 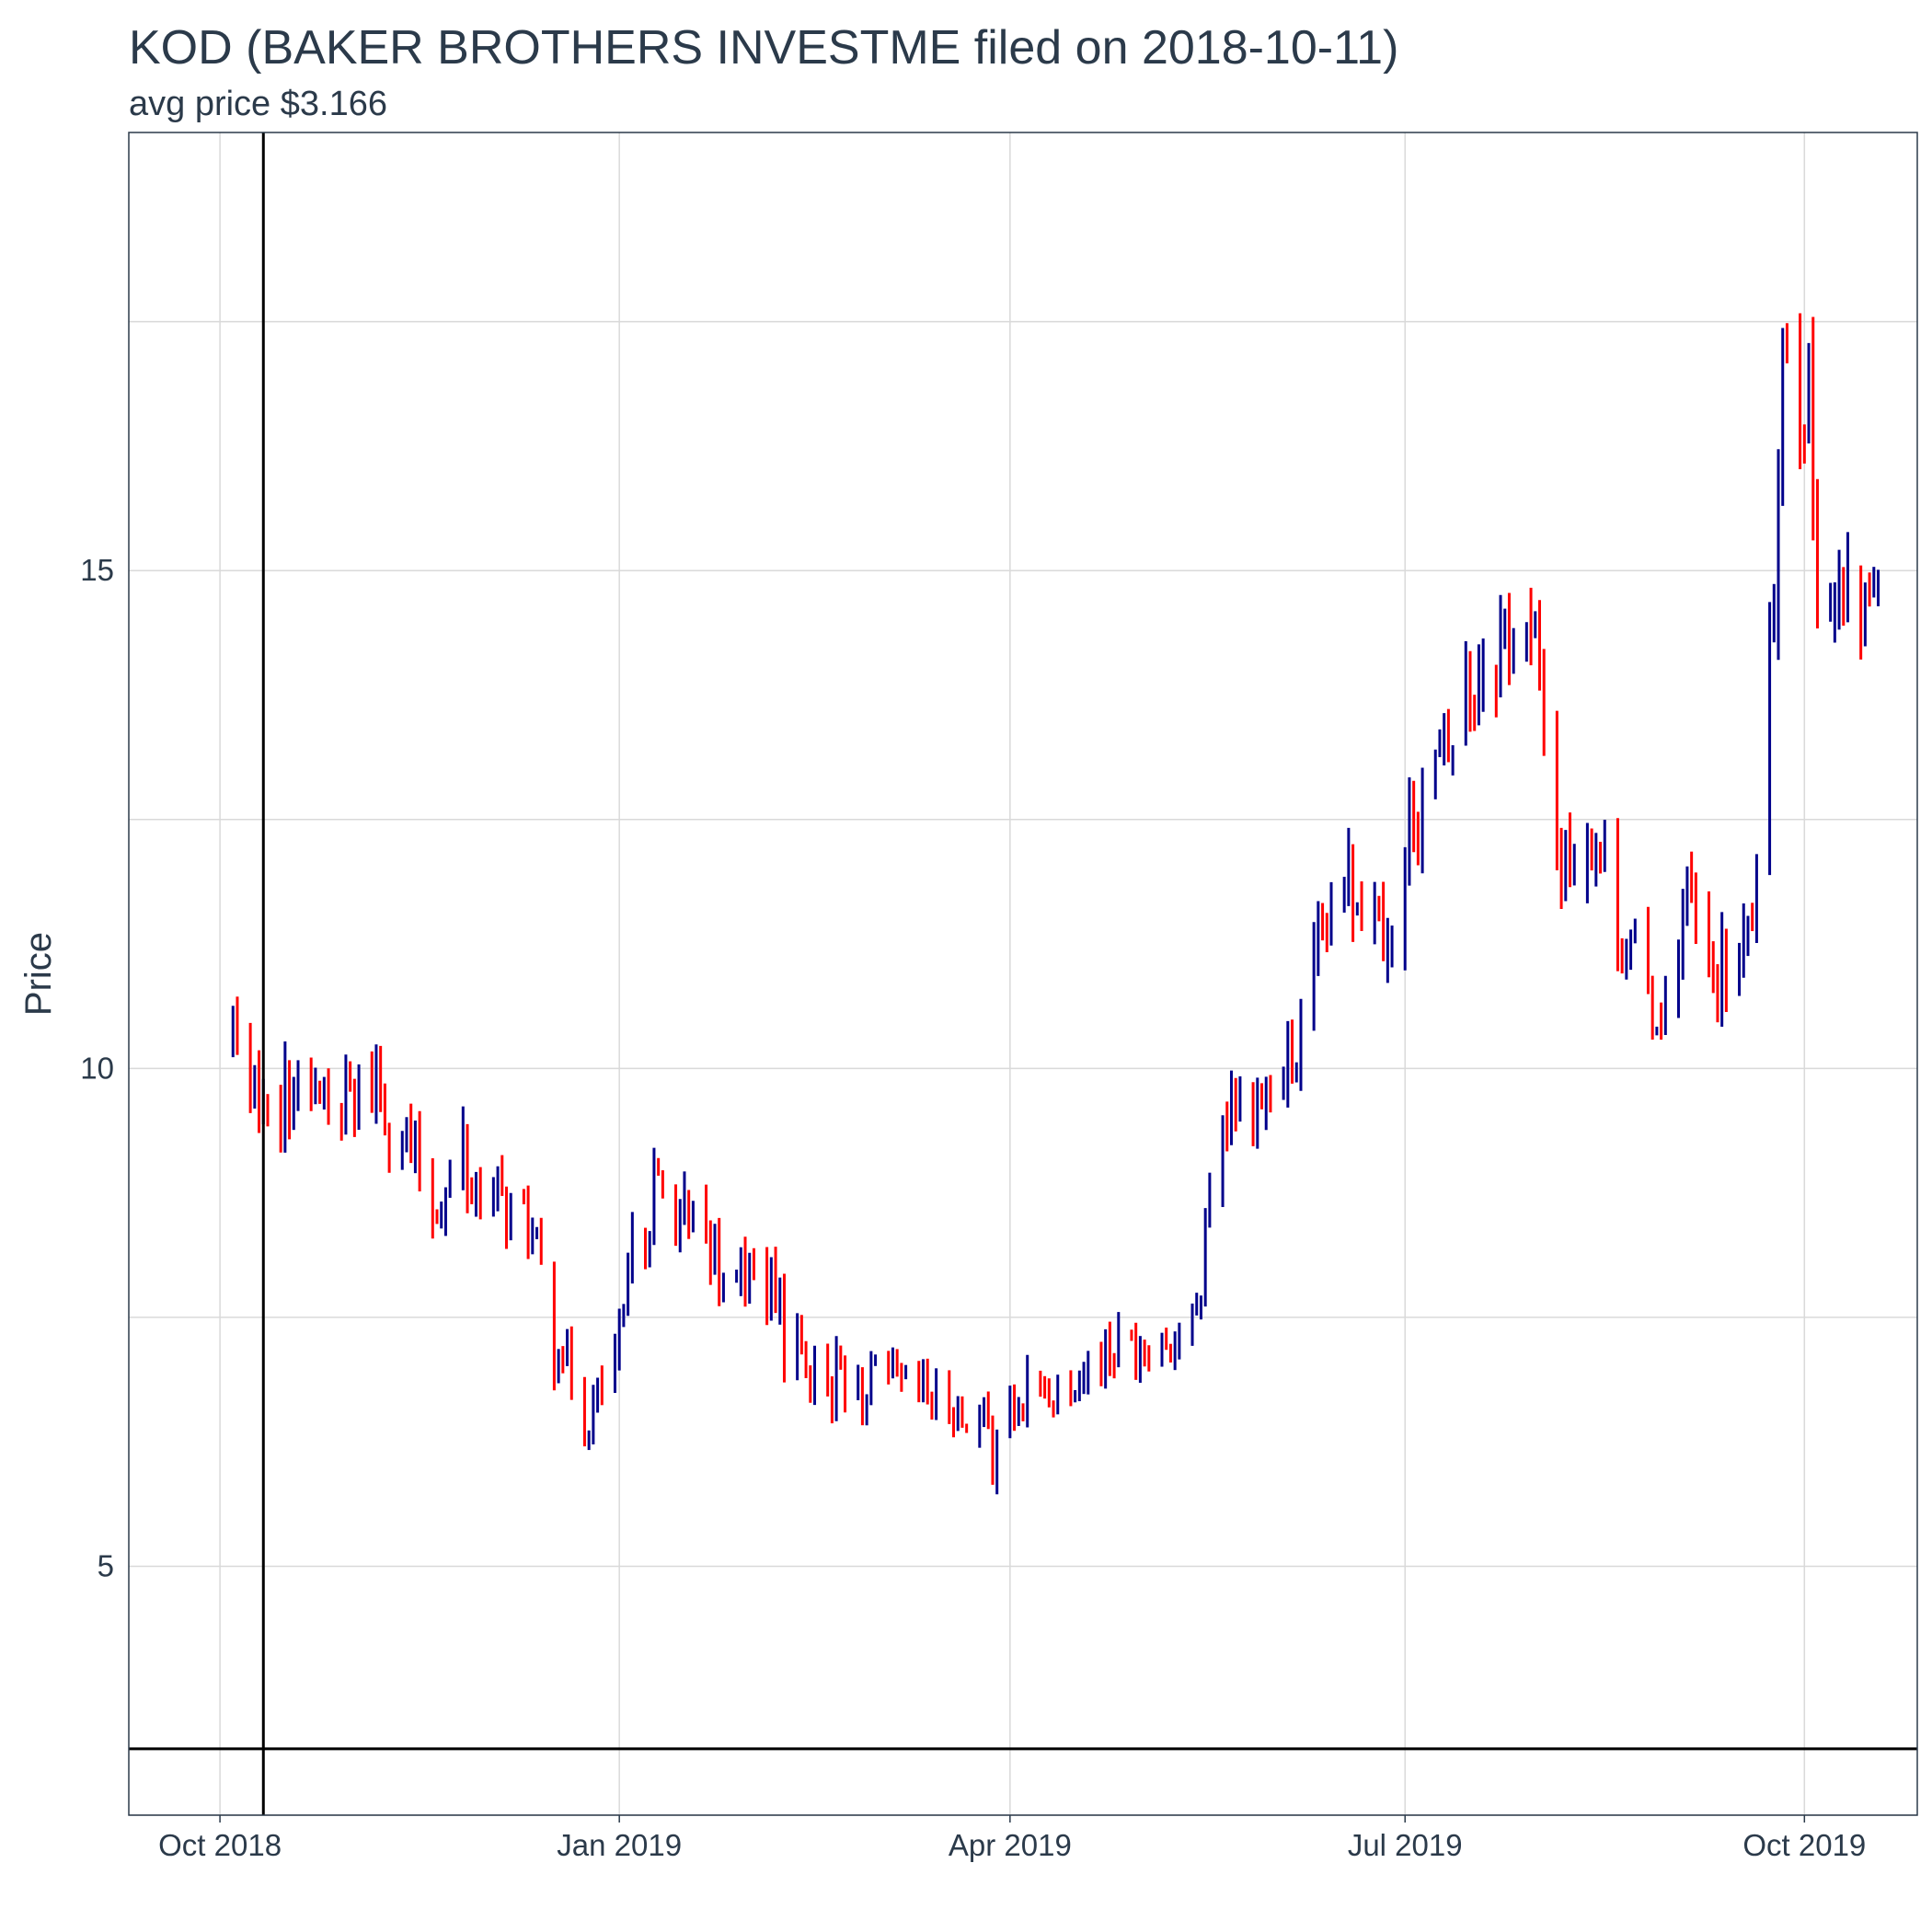 I want to click on y-tick-label: 5, so click(x=106, y=1565).